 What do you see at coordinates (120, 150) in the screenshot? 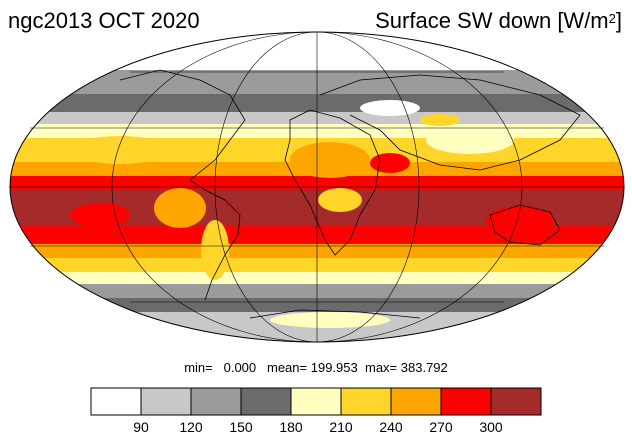
I see `north-pacific-yellow` at bounding box center [120, 150].